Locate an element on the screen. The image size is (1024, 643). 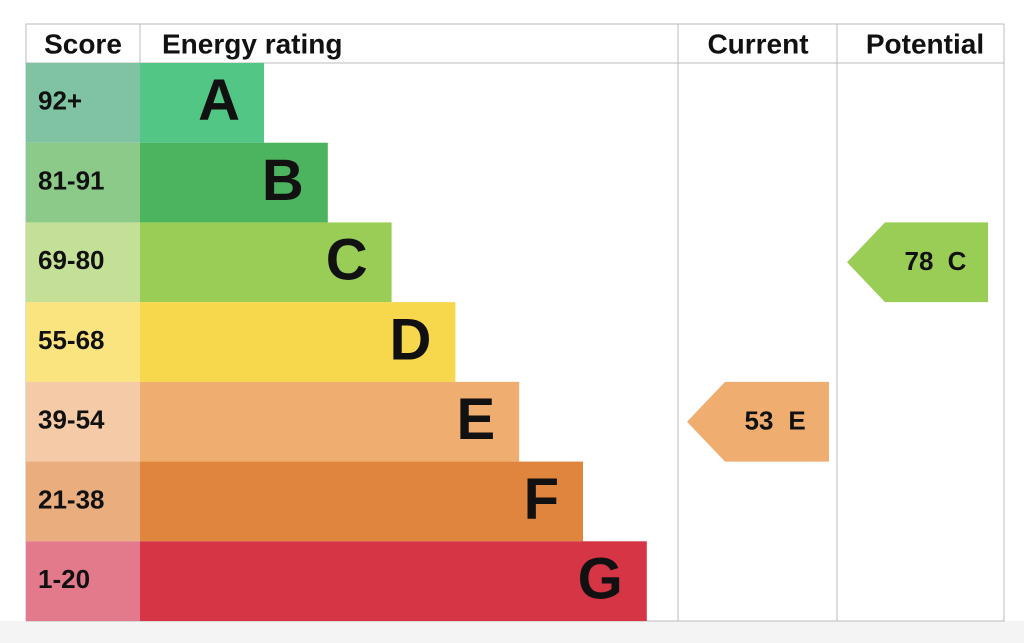
rating-letter: F is located at coordinates (541, 499).